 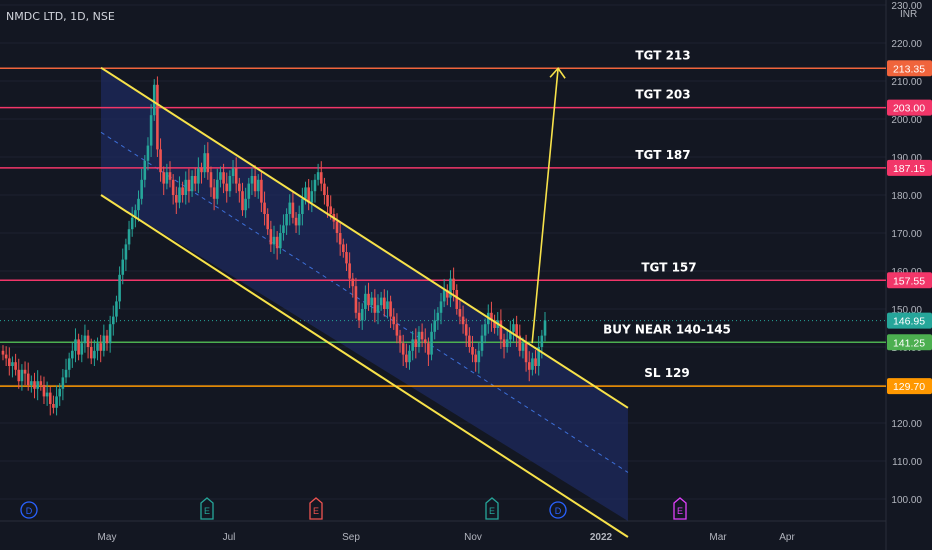 I want to click on price-badge: 187.15, so click(x=909, y=169).